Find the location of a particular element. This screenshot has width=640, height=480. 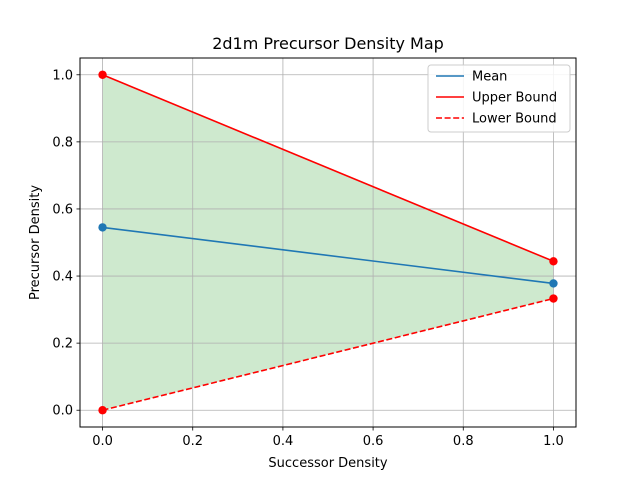

legend-label-upper-bound: Upper Bound is located at coordinates (514, 98).